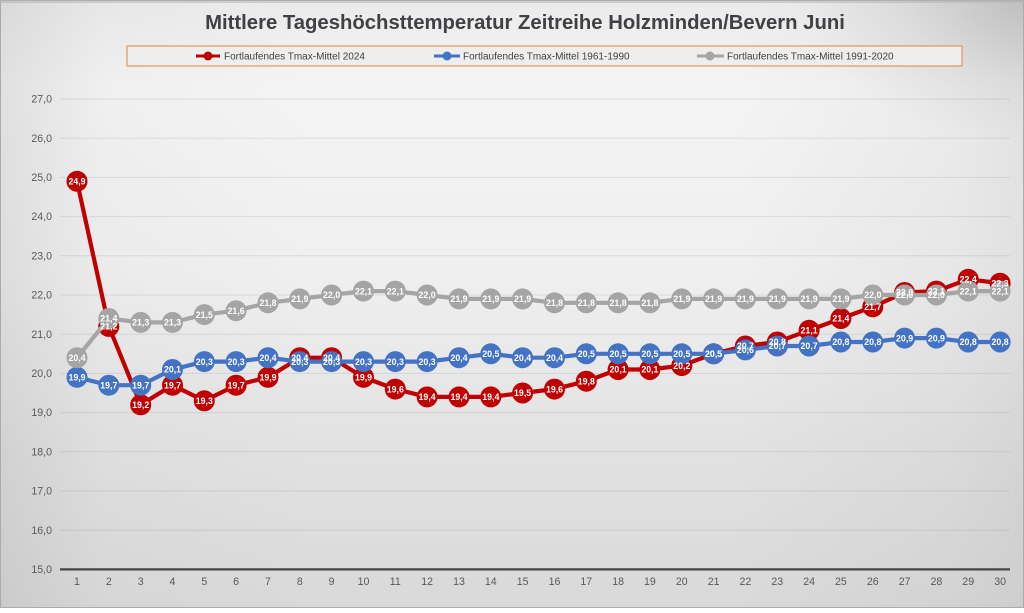 The height and width of the screenshot is (613, 1024). What do you see at coordinates (459, 582) in the screenshot?
I see `svg-text: 13` at bounding box center [459, 582].